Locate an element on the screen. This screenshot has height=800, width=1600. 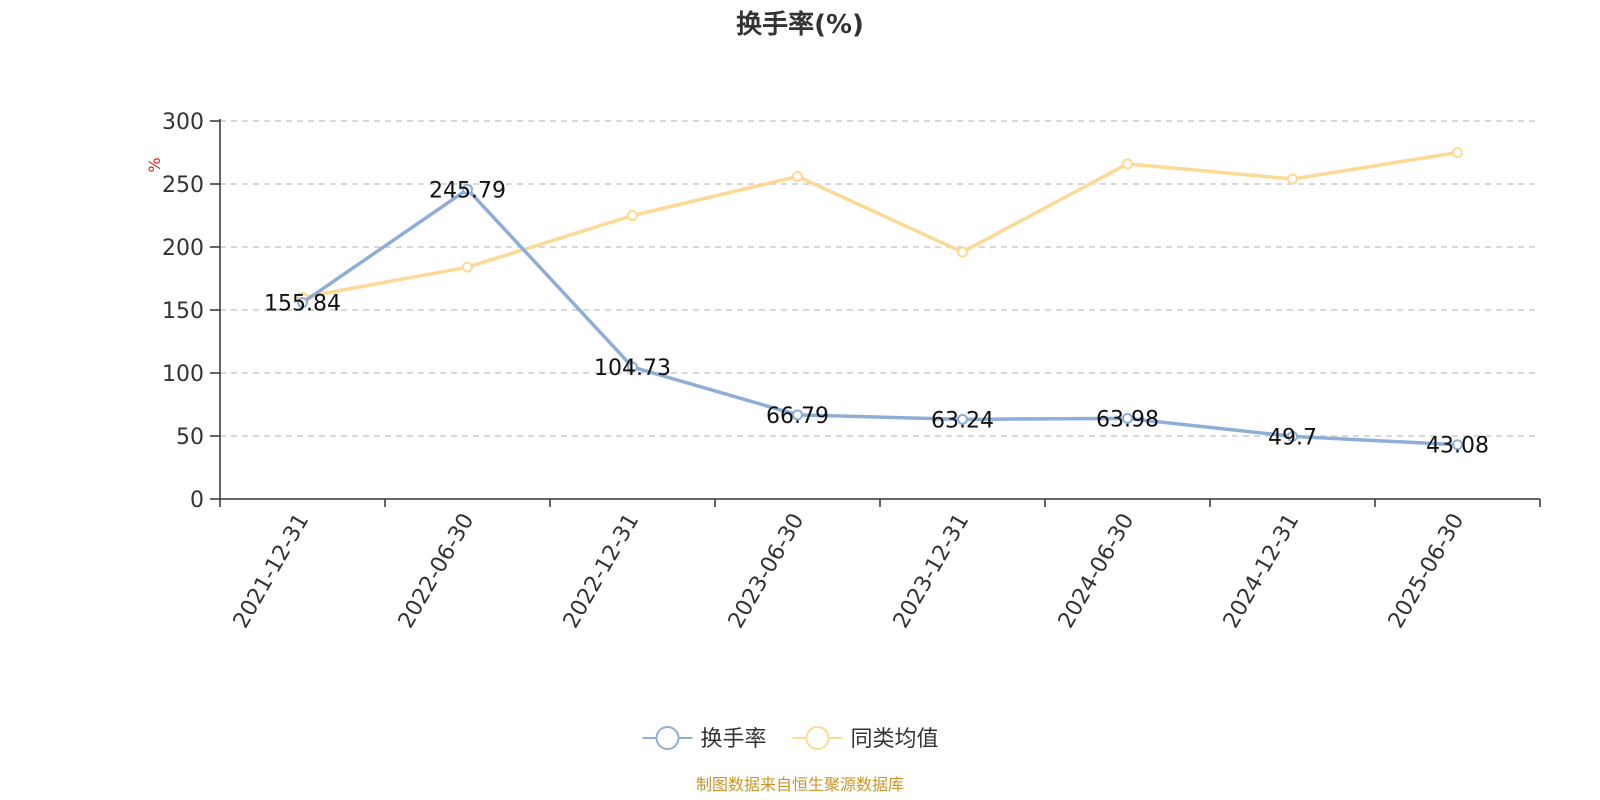
x-tick-label: 2023-12-31 is located at coordinates (932, 570).